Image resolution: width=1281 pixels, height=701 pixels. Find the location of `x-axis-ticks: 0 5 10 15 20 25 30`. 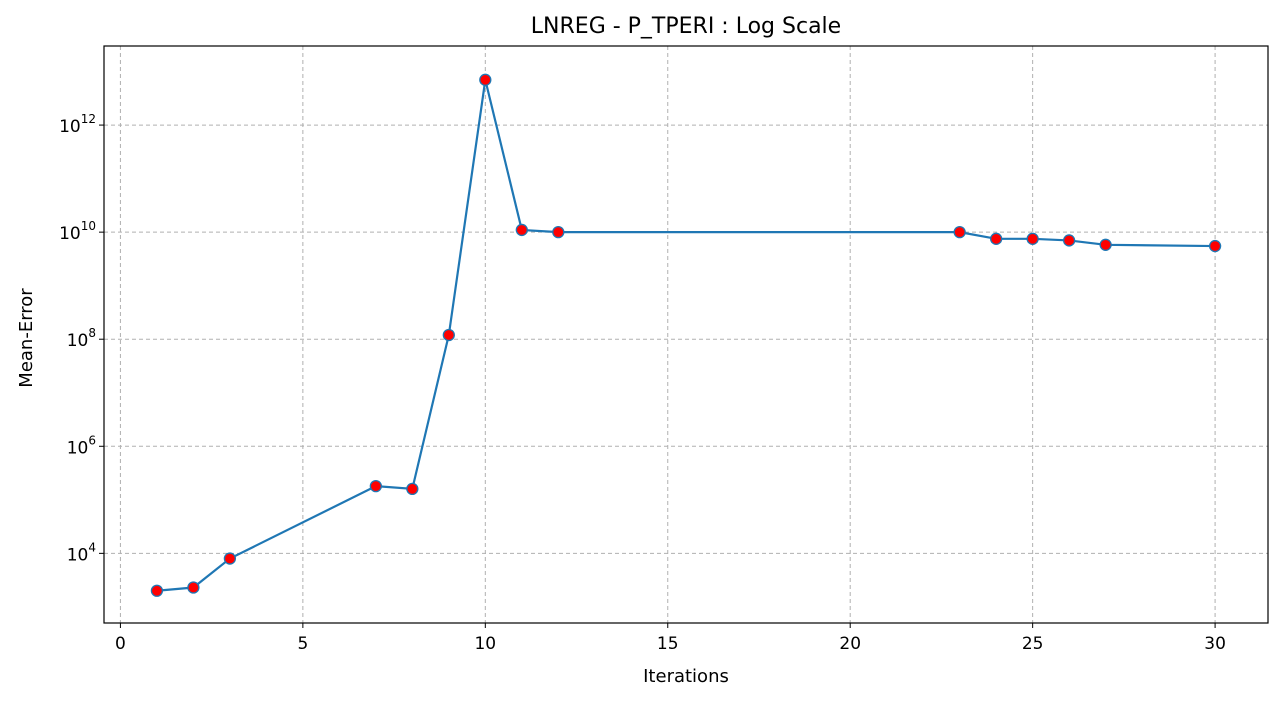

x-axis-ticks: 0 5 10 15 20 25 30 is located at coordinates (670, 638).